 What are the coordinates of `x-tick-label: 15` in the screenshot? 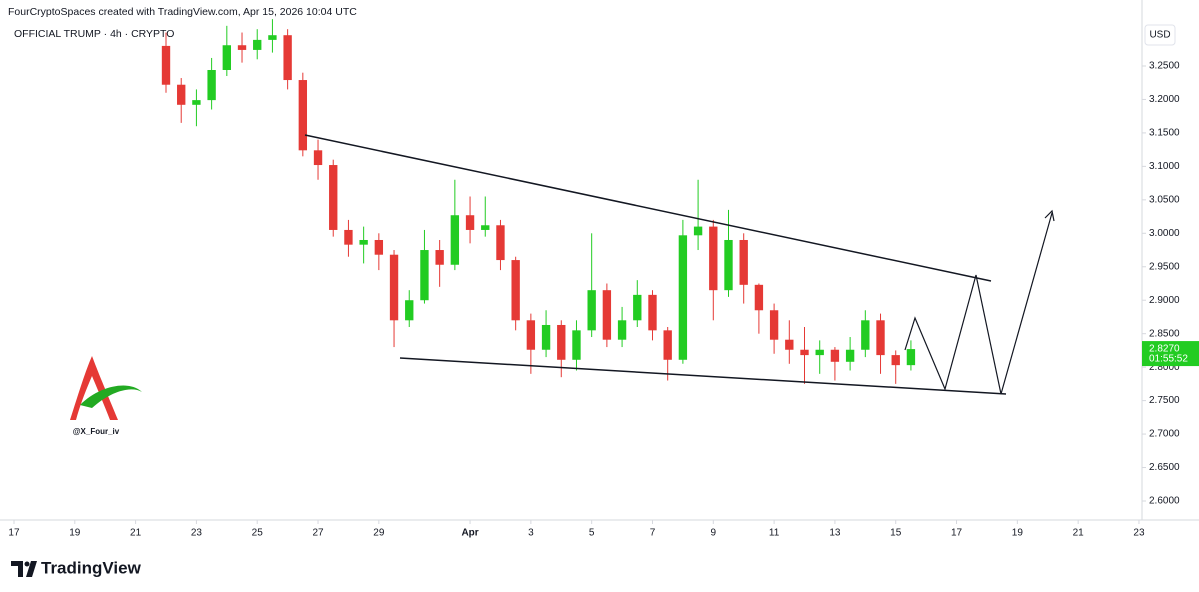 It's located at (896, 533).